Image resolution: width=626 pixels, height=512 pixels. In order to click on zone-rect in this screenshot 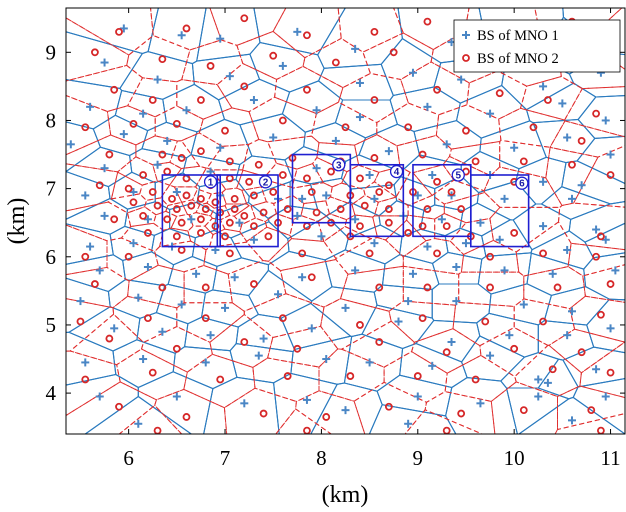, I will do `click(377, 200)`.